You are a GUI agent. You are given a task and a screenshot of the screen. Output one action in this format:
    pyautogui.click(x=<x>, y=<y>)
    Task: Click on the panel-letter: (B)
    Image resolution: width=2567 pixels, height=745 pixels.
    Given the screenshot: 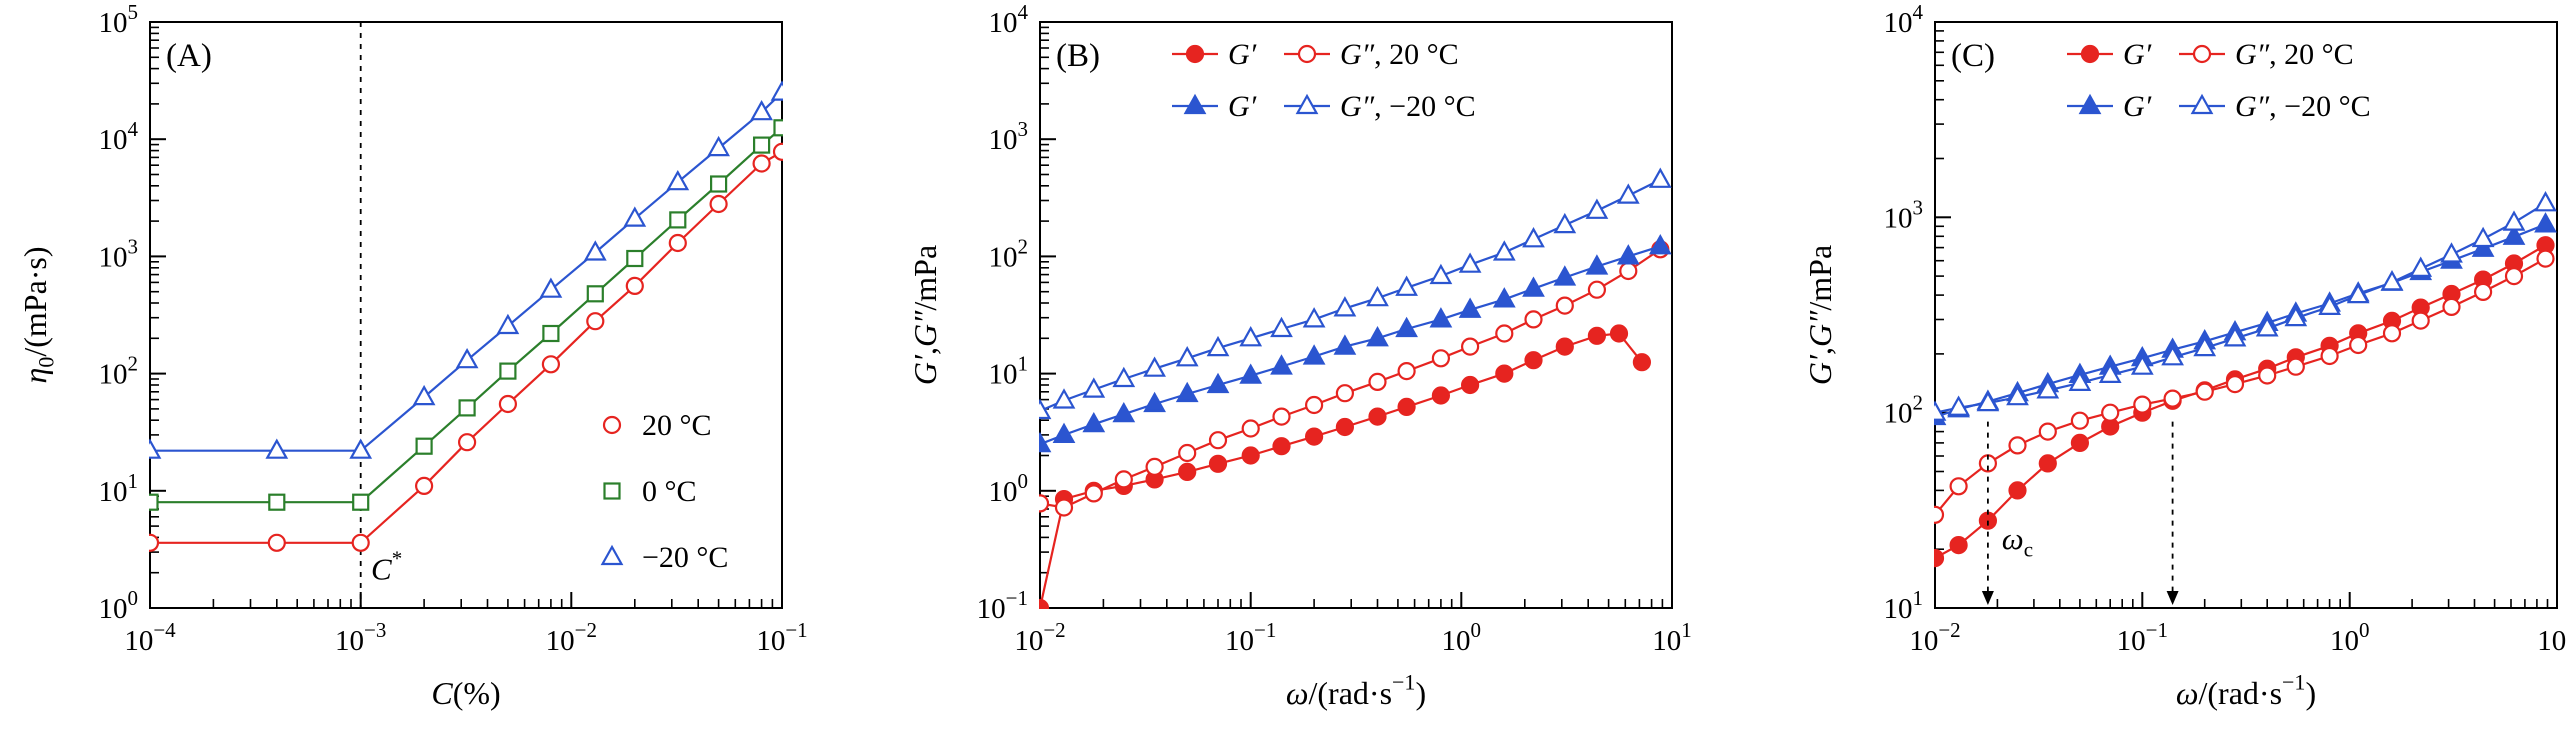 What is the action you would take?
    pyautogui.click(x=1078, y=56)
    